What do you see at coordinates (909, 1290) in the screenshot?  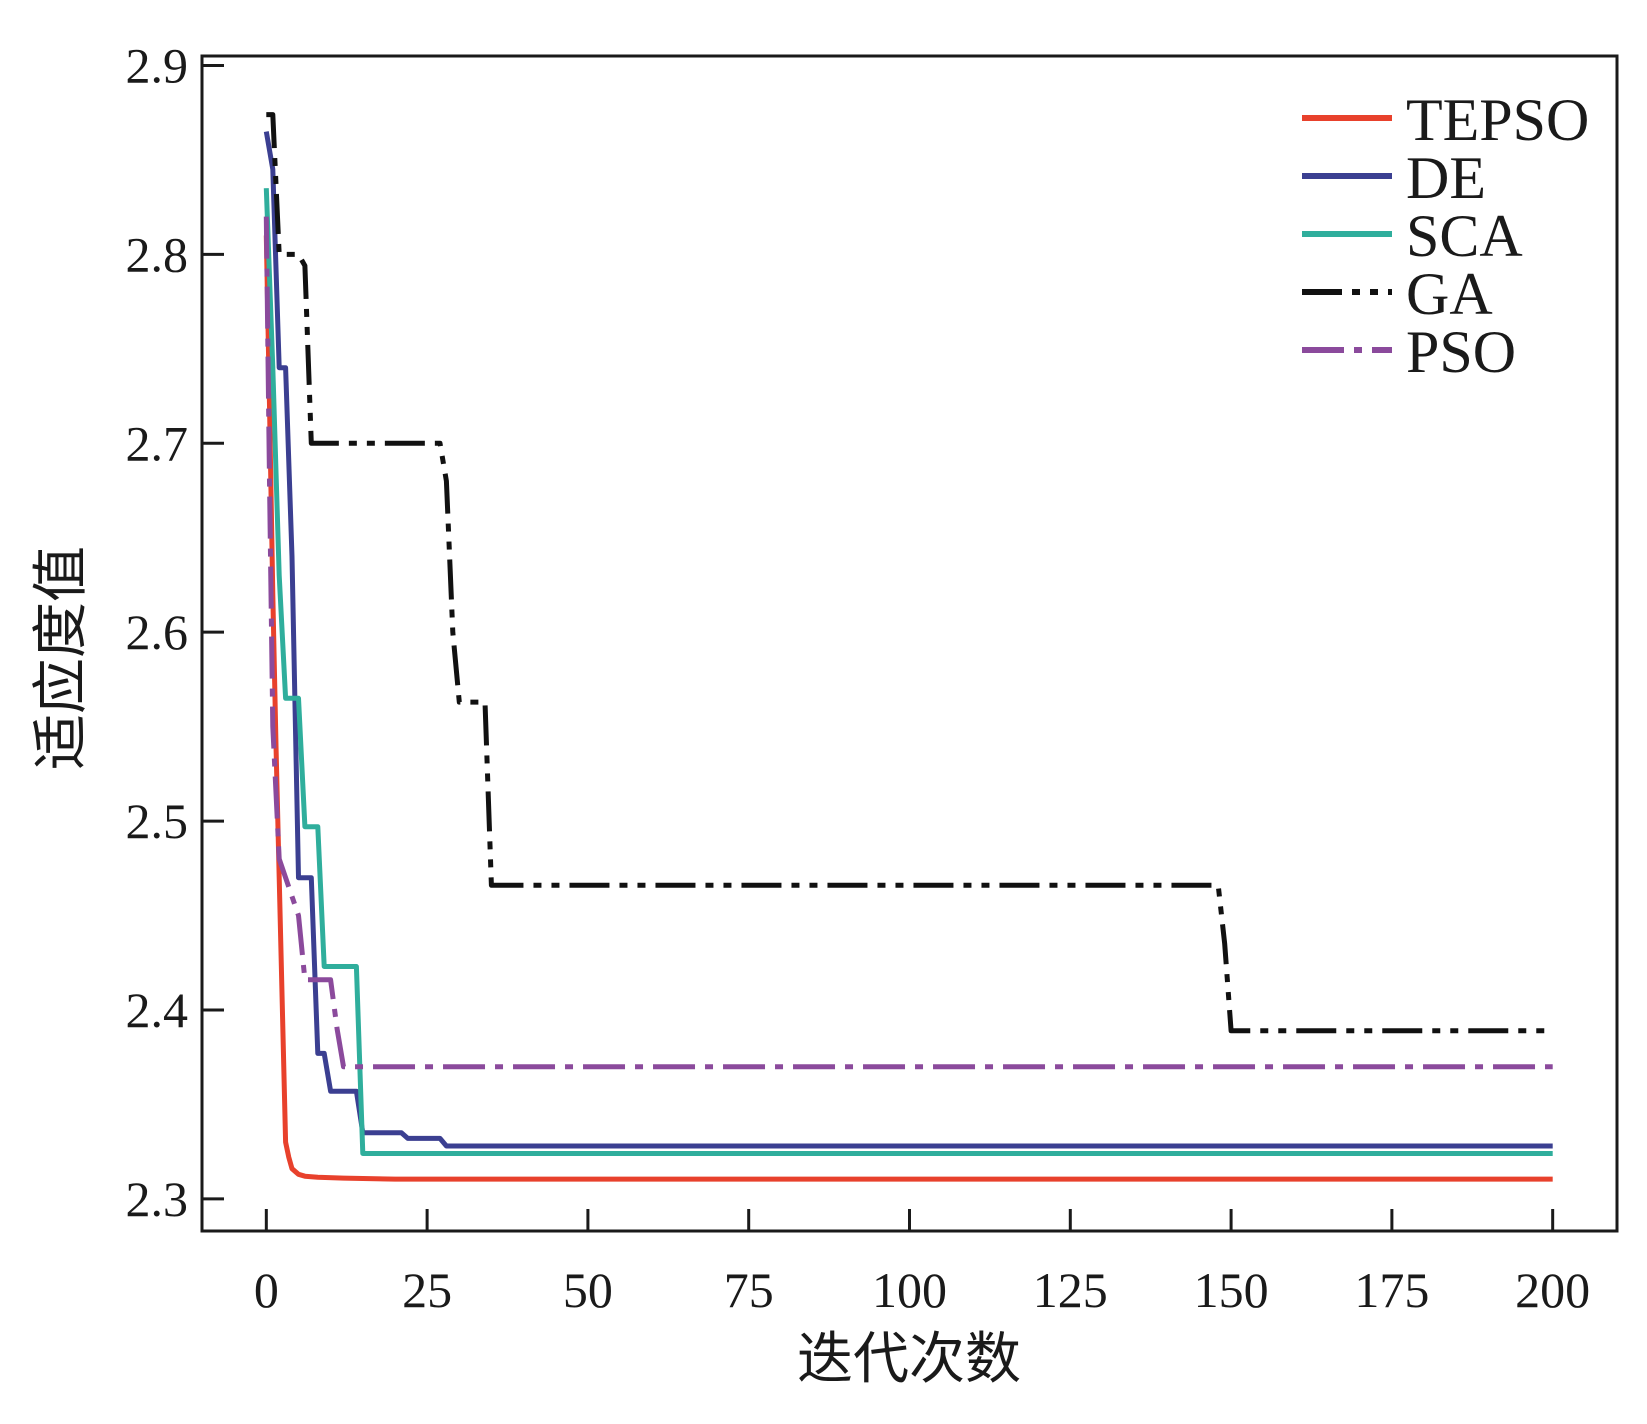 I see `x-tick-label: 100` at bounding box center [909, 1290].